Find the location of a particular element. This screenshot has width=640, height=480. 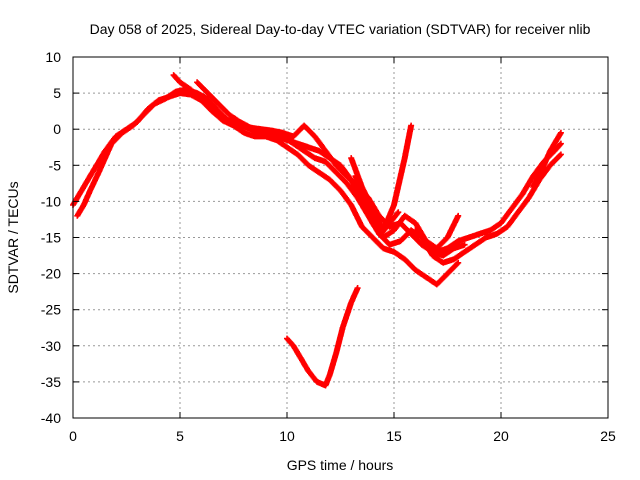

y-tick-label: -15 is located at coordinates (51, 238).